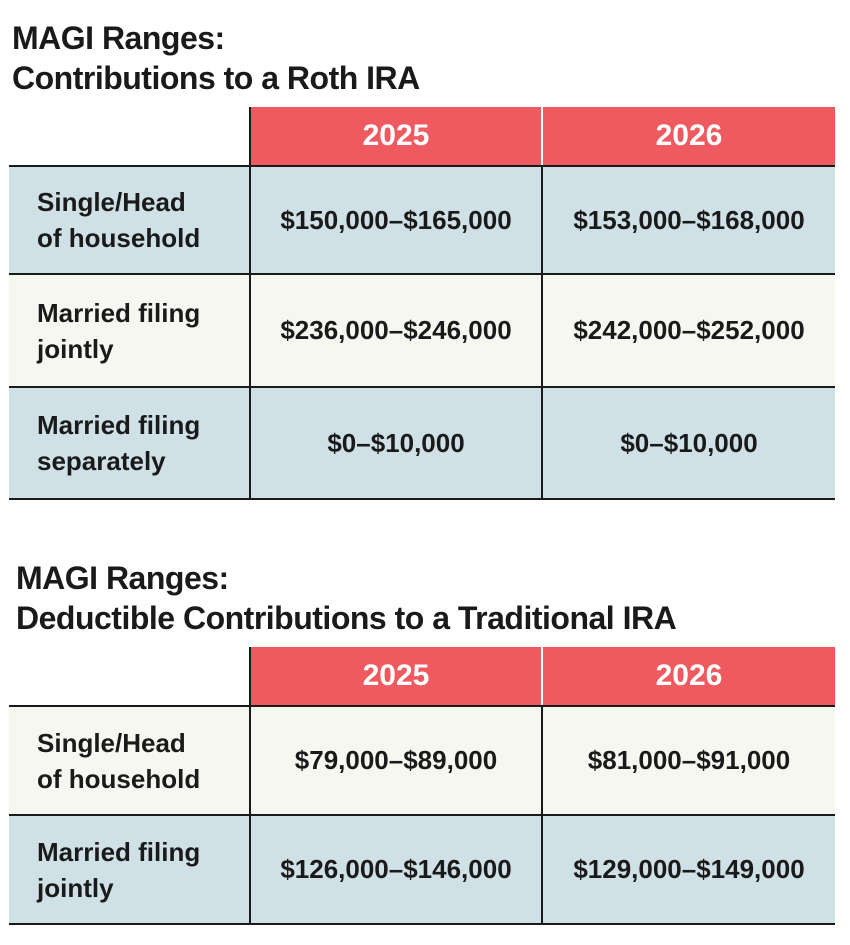  I want to click on cell-2026: $153,000–$168,000, so click(688, 220).